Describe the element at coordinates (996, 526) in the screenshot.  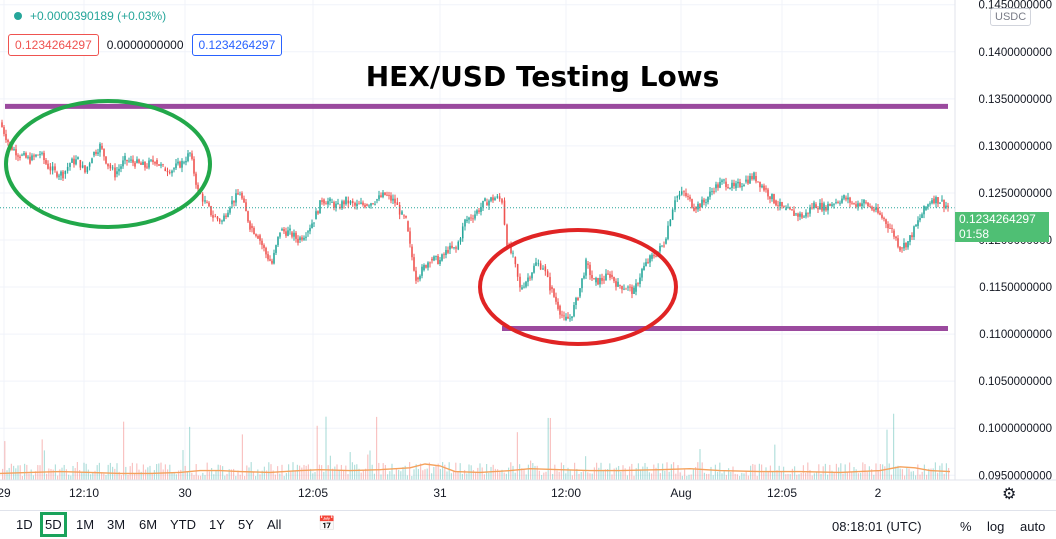
I see `log-toggle: log` at that location.